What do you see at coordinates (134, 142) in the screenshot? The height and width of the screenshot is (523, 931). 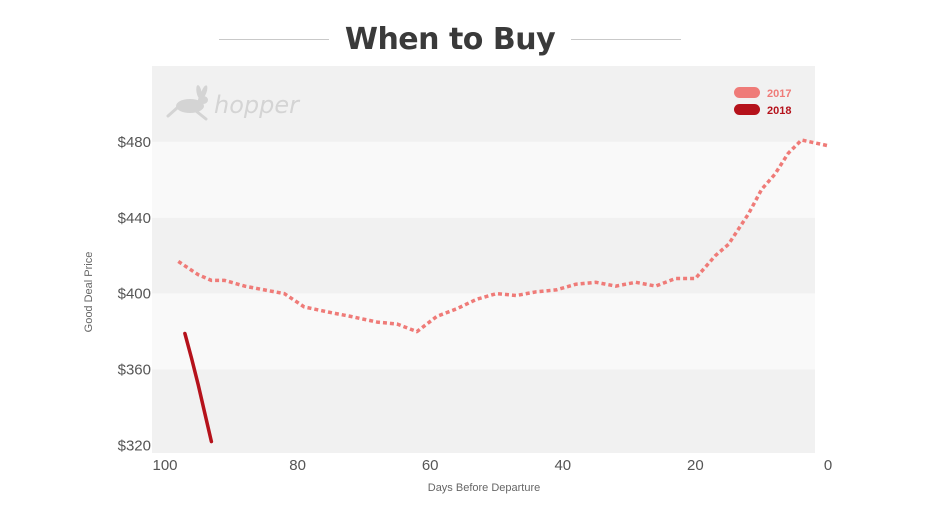 I see `y-tick-label: $480` at bounding box center [134, 142].